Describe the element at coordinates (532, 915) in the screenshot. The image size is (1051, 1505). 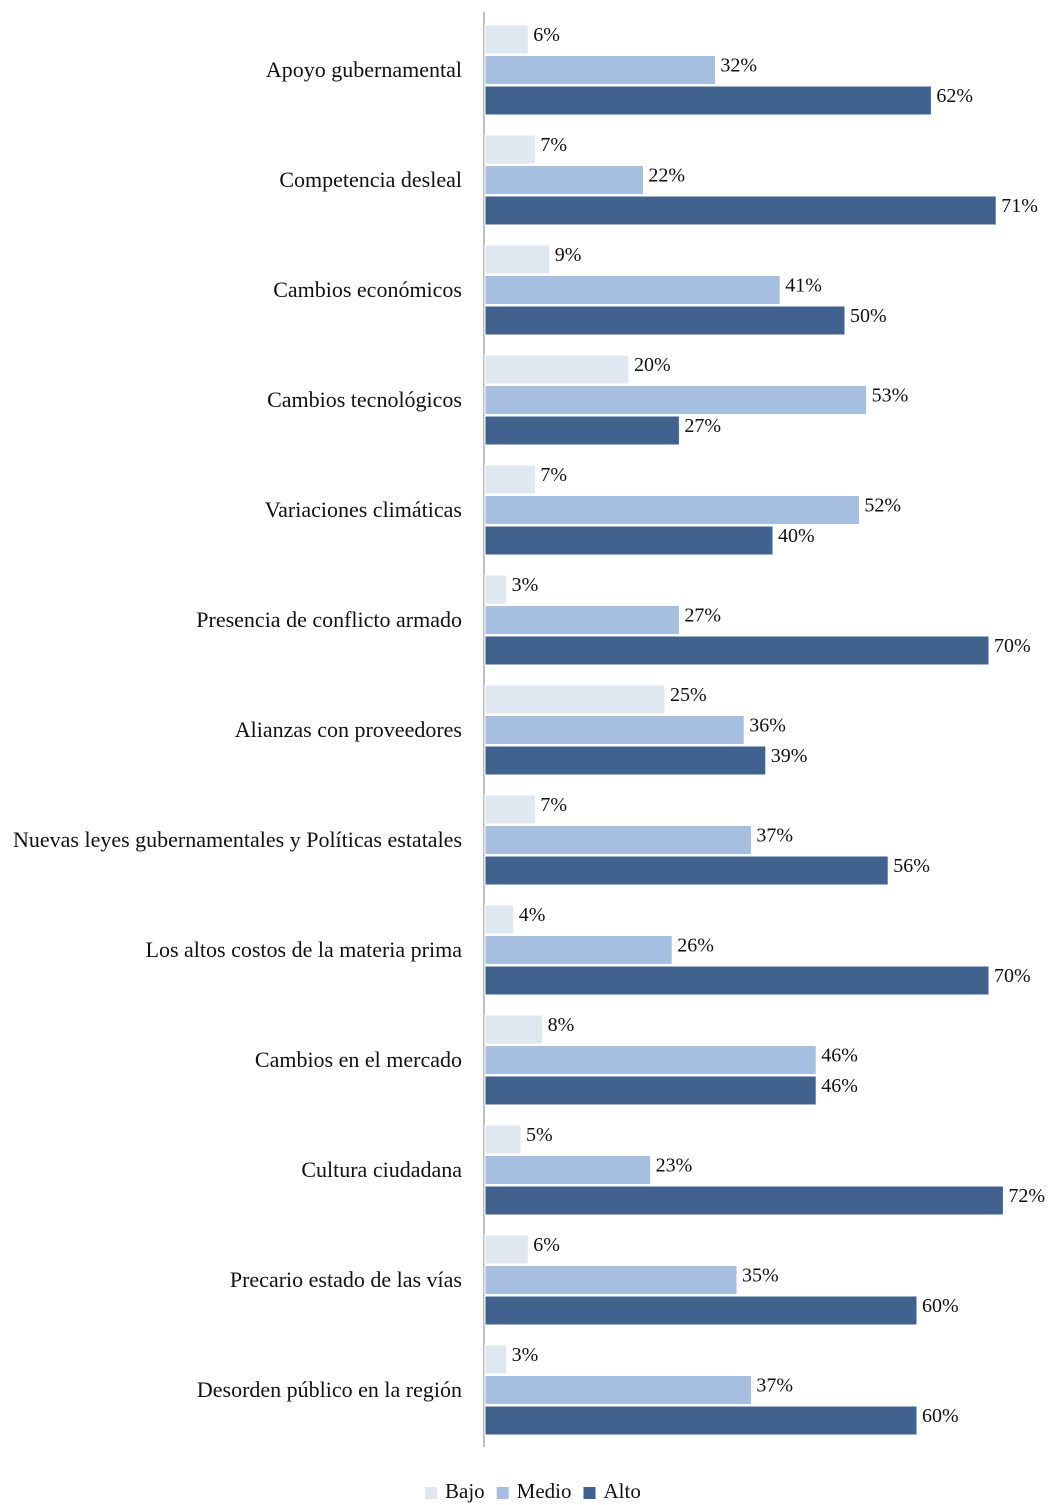
I see `data-label: 4%` at that location.